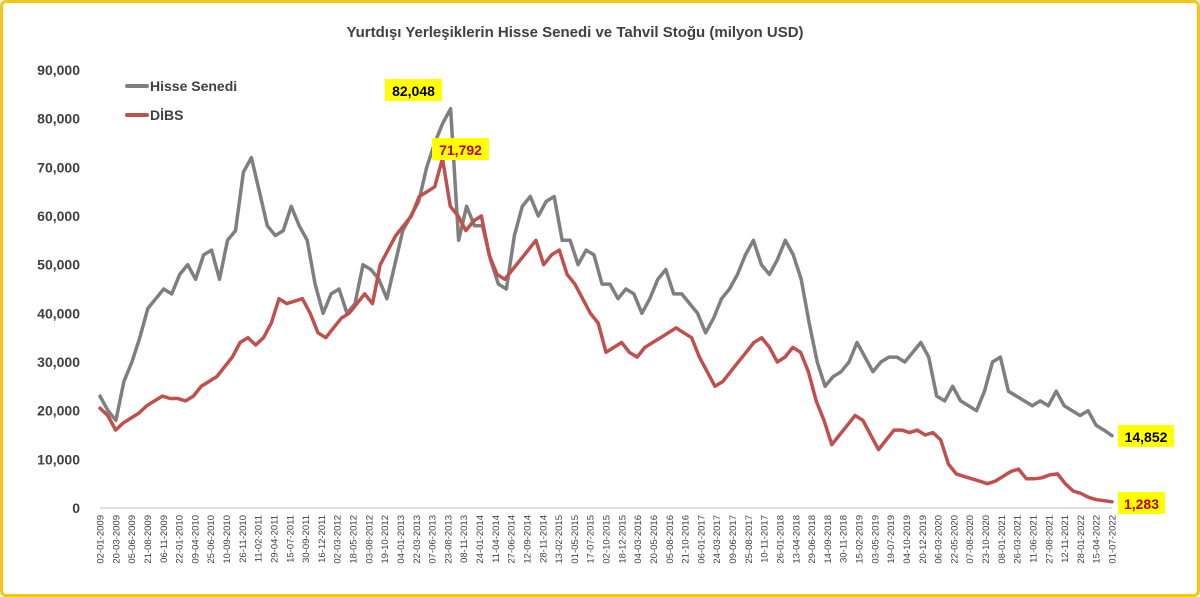  I want to click on x-tick-label: 26-11-2010, so click(243, 539).